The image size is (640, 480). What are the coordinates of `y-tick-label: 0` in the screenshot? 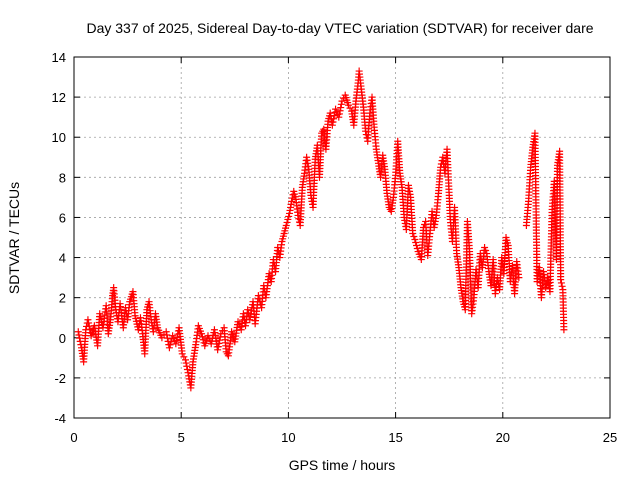 It's located at (62, 338).